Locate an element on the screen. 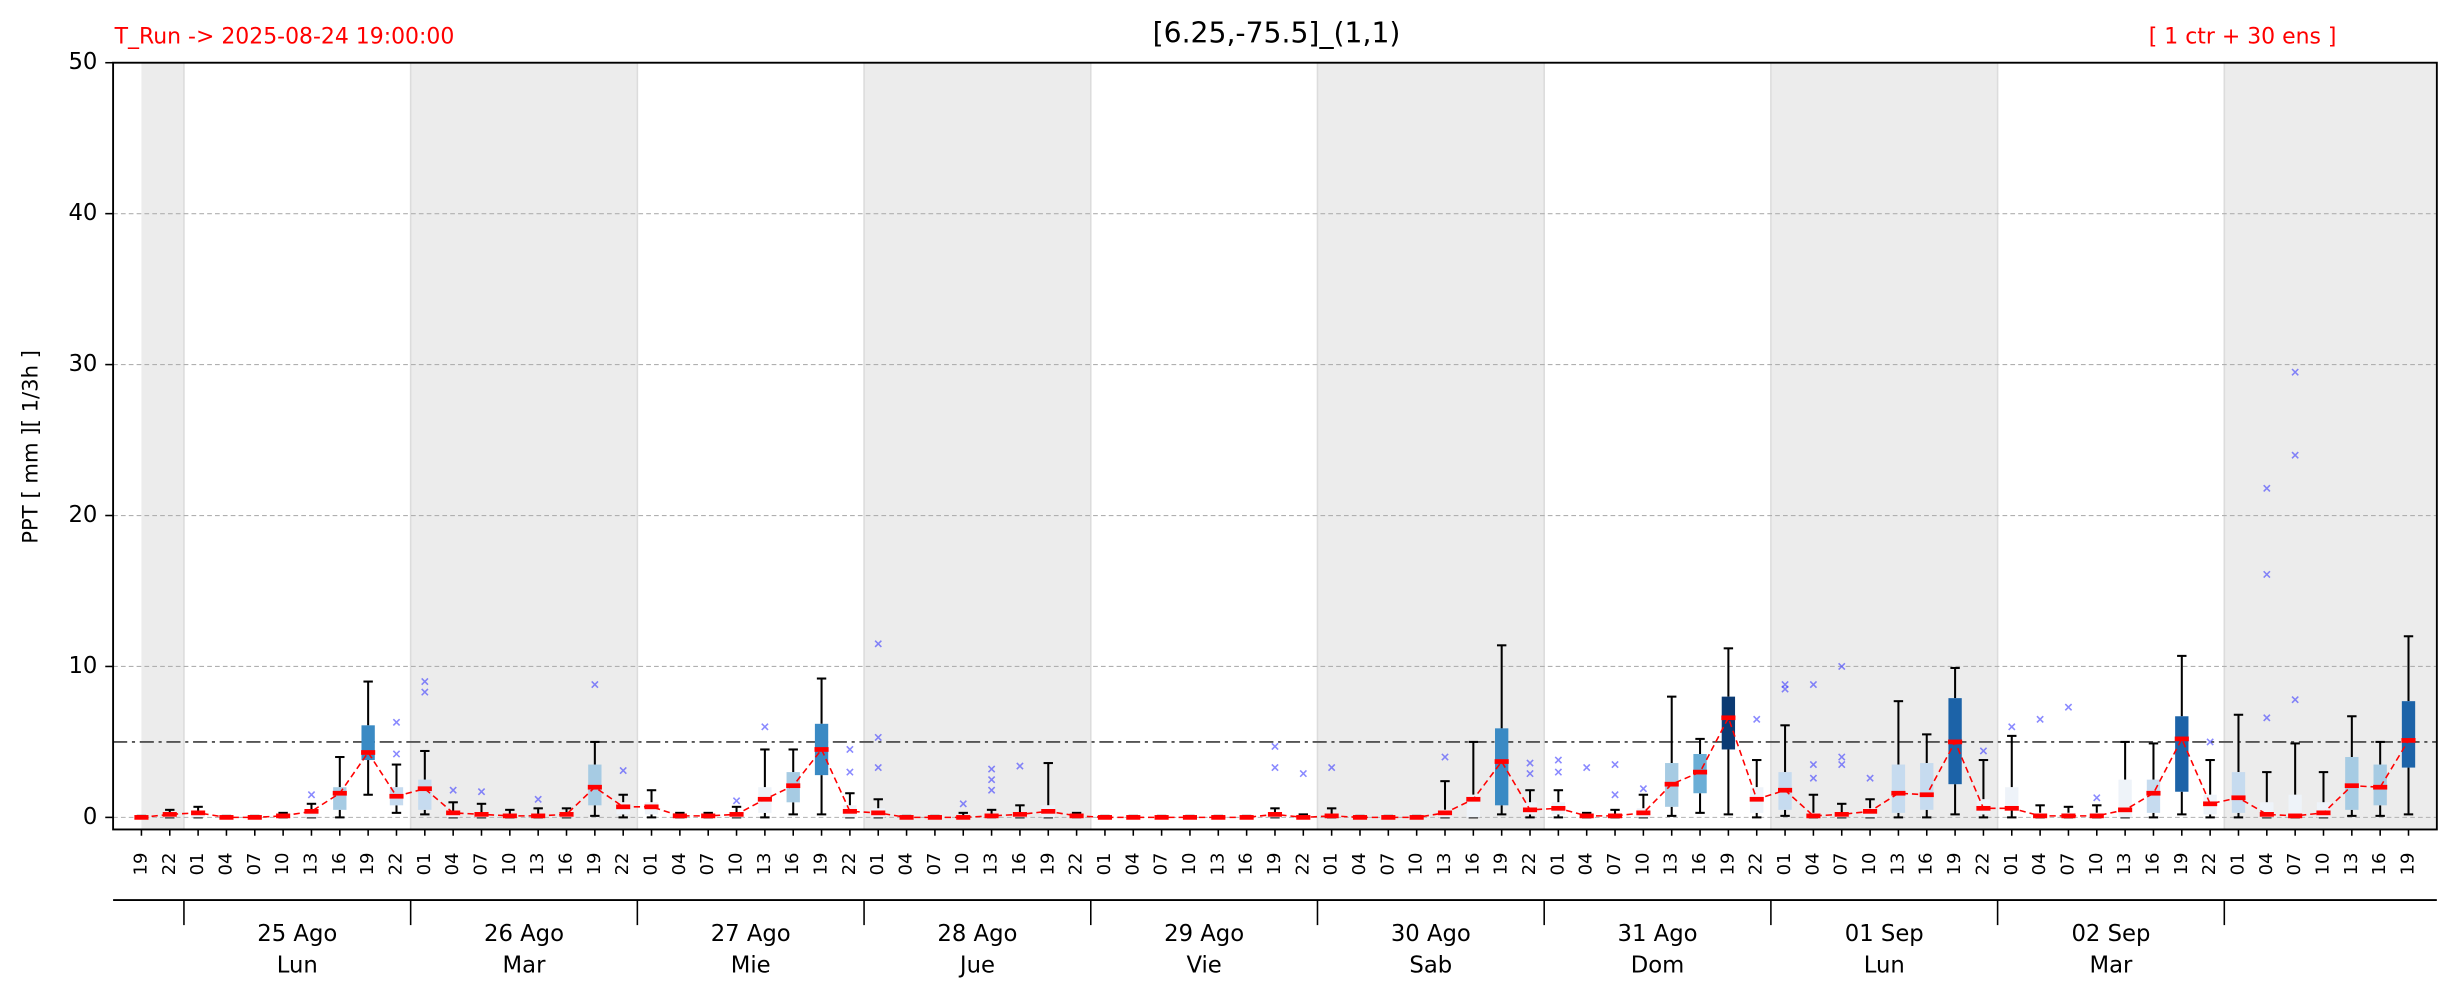 The width and height of the screenshot is (2459, 1001). chart-title: [6.25,-75.5]_(1,1) is located at coordinates (1277, 32).